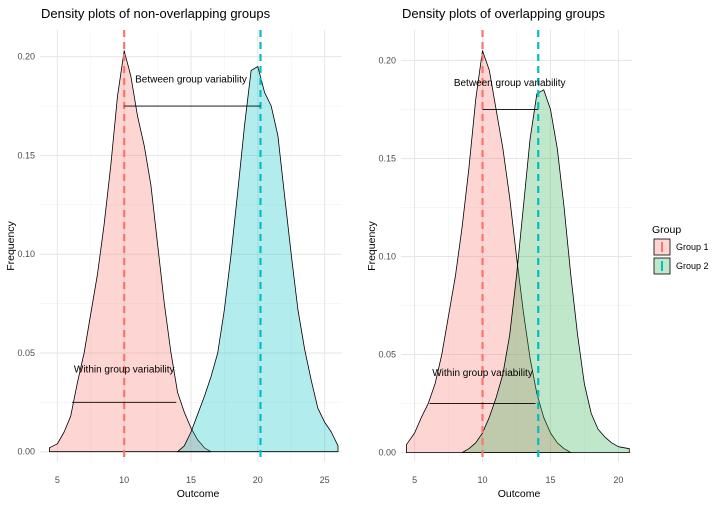 The image size is (720, 509). I want to click on legend-item: Group 1, so click(681, 247).